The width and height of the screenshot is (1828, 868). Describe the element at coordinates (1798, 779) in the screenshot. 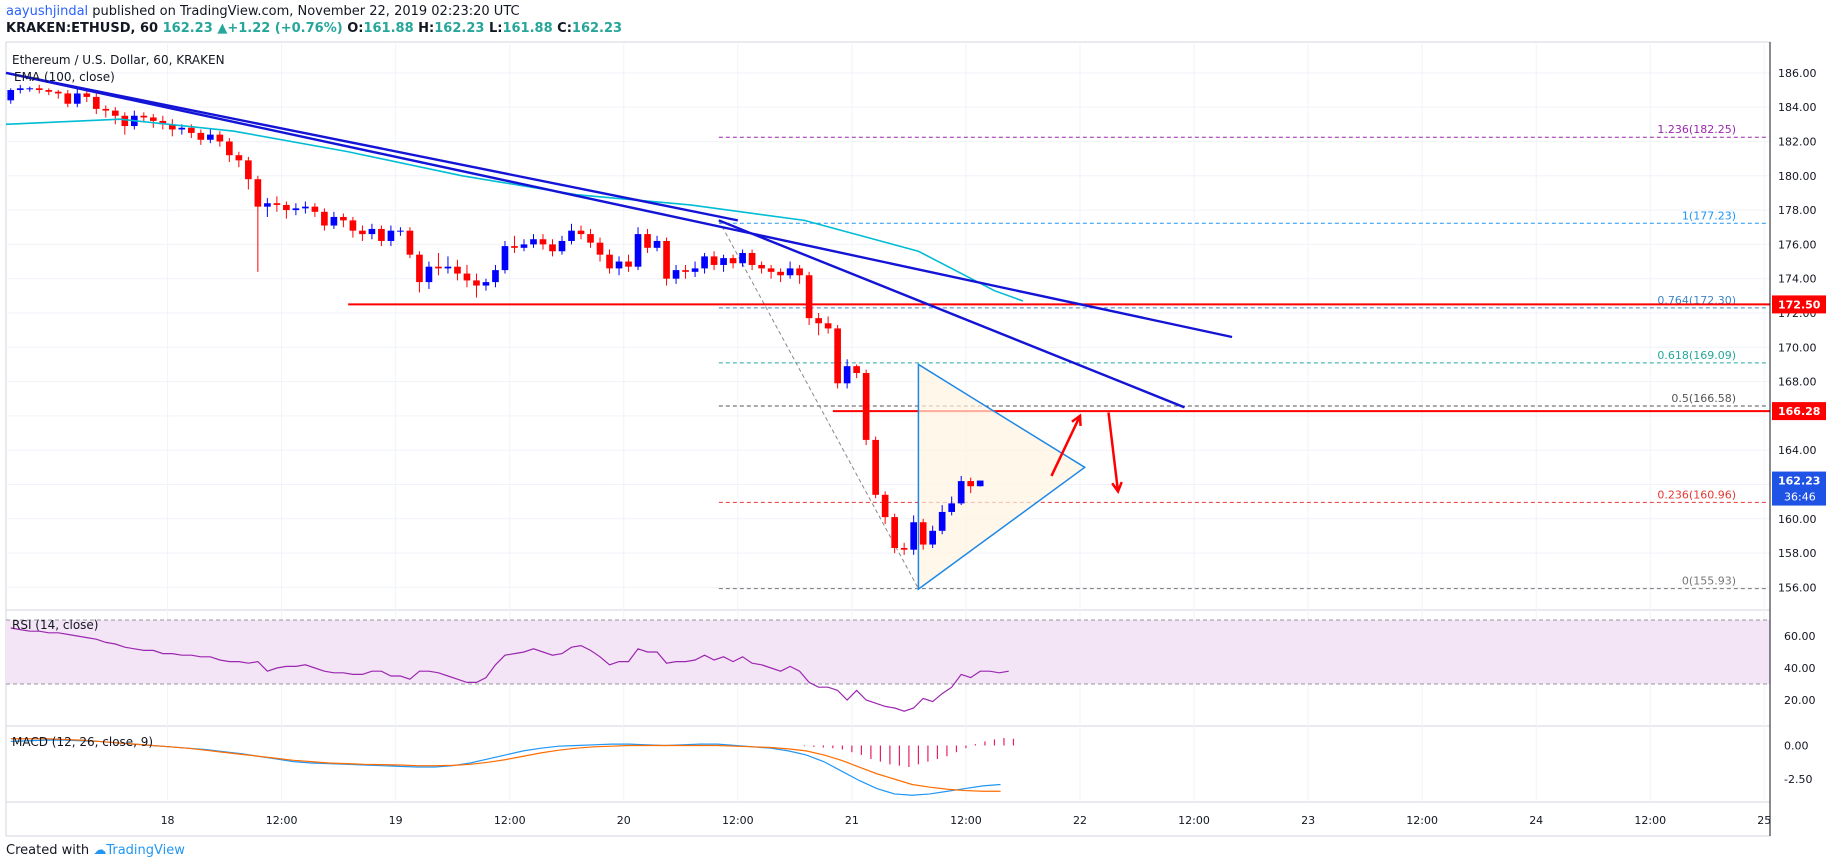

I see `macd-tick-label: -2.50` at that location.